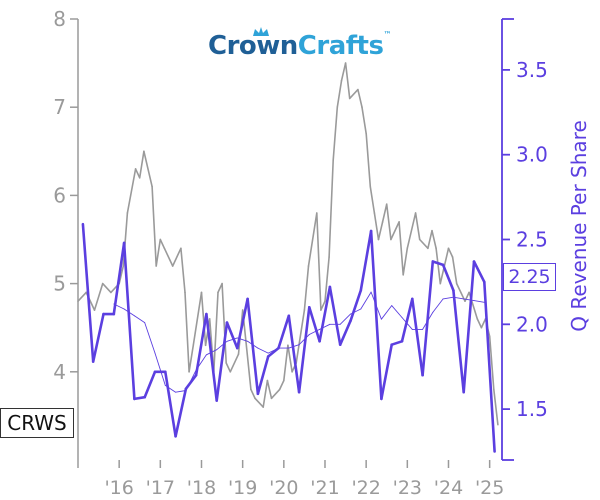 This screenshot has width=600, height=500. Describe the element at coordinates (532, 324) in the screenshot. I see `right-axis-tick-label: 2.0` at that location.